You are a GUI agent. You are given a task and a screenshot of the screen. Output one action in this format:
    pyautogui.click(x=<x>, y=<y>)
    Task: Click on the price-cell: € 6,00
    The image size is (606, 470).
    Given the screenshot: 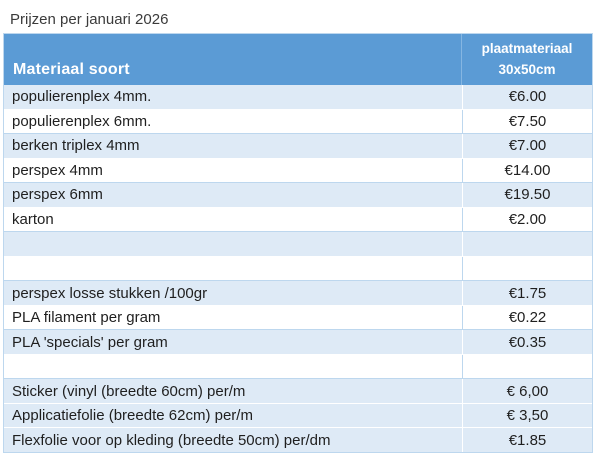 What is the action you would take?
    pyautogui.click(x=527, y=391)
    